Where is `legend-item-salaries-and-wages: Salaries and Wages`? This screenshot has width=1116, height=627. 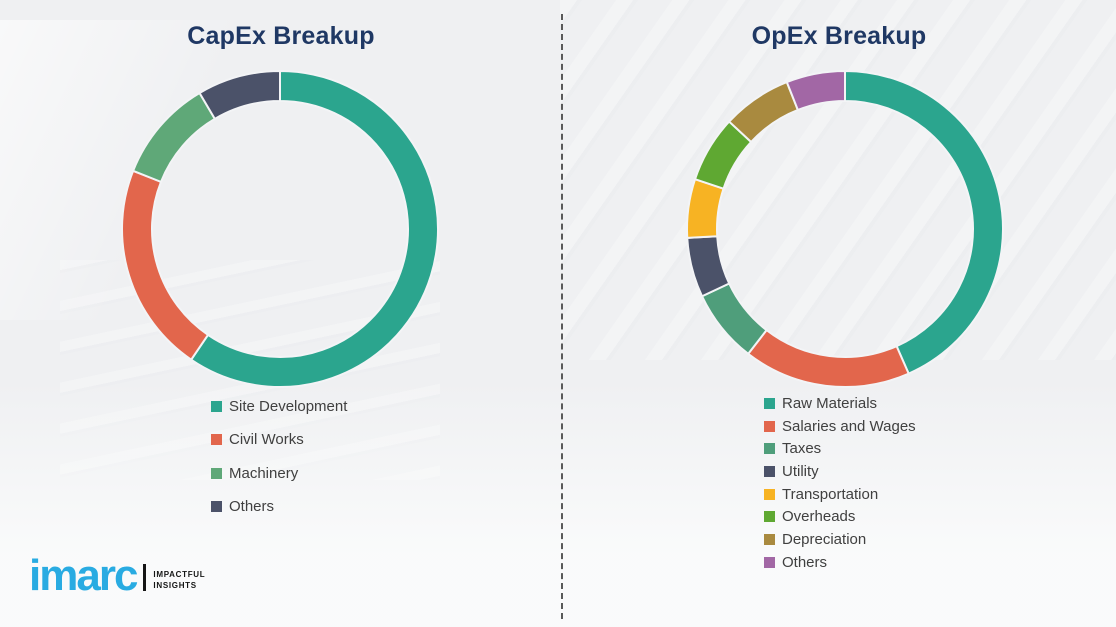 legend-item-salaries-and-wages: Salaries and Wages is located at coordinates (840, 426).